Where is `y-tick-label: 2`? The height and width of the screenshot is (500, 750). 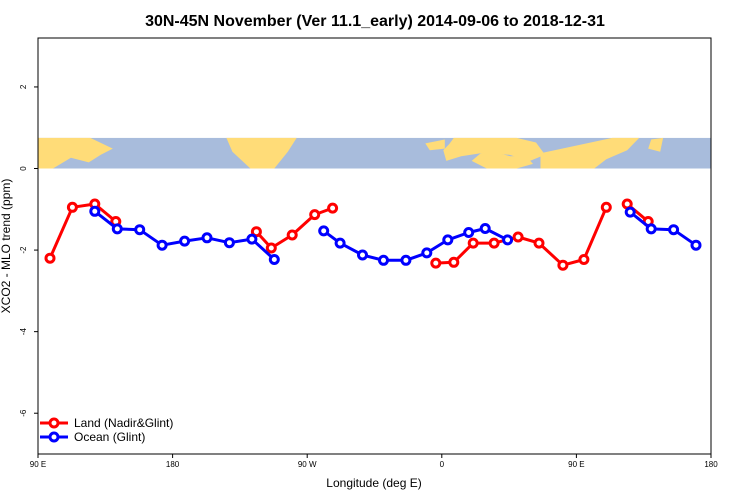 y-tick-label: 2 is located at coordinates (23, 86).